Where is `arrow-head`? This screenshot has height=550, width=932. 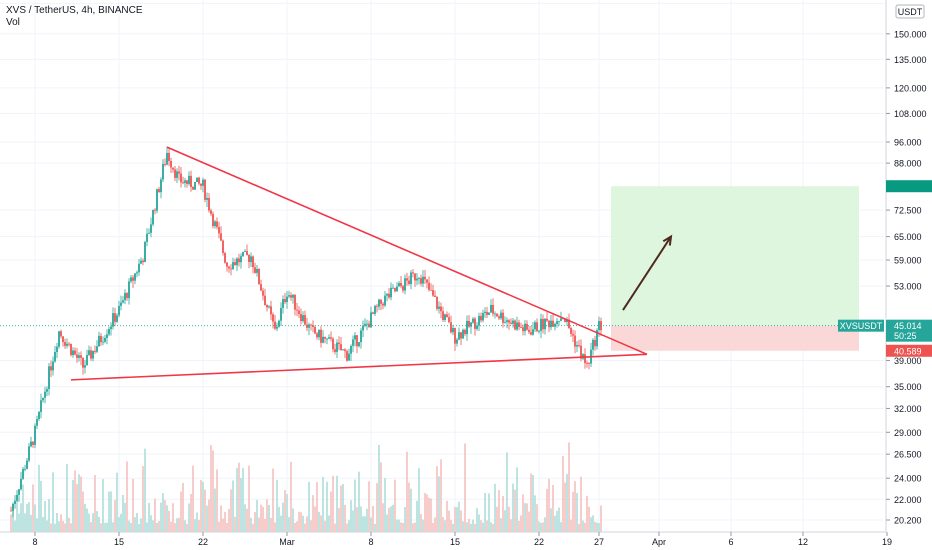 arrow-head is located at coordinates (667, 240).